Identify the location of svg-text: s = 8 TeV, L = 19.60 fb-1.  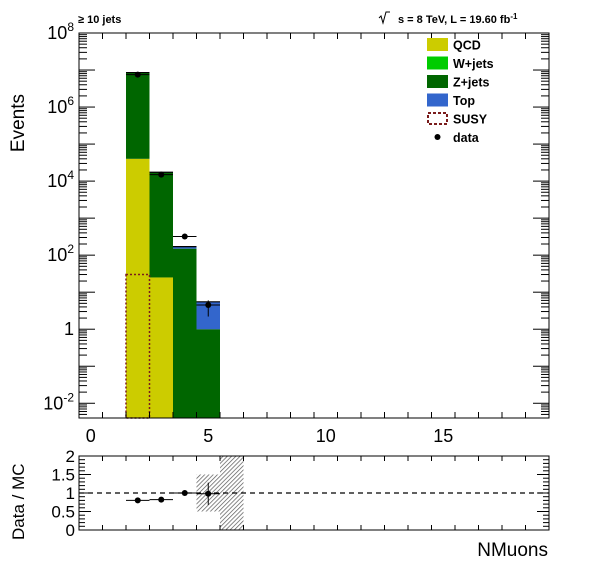
(458, 19).